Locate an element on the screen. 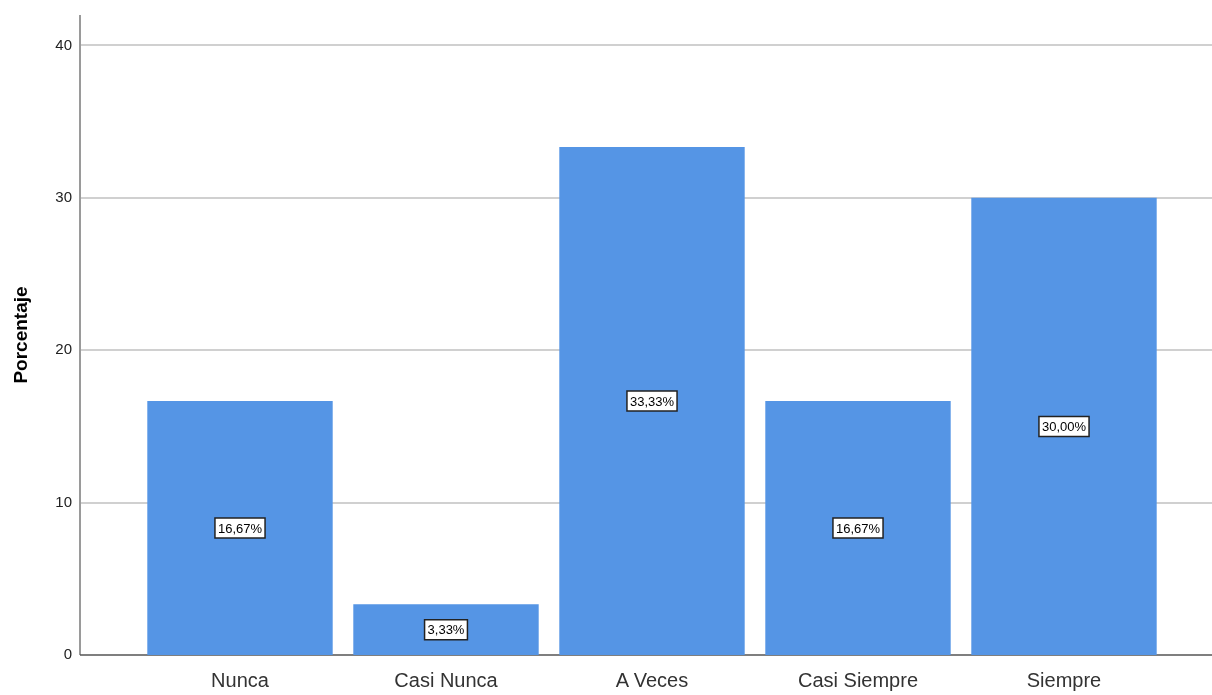 This screenshot has width=1212, height=695. x-tick-label: Siempre is located at coordinates (1064, 679).